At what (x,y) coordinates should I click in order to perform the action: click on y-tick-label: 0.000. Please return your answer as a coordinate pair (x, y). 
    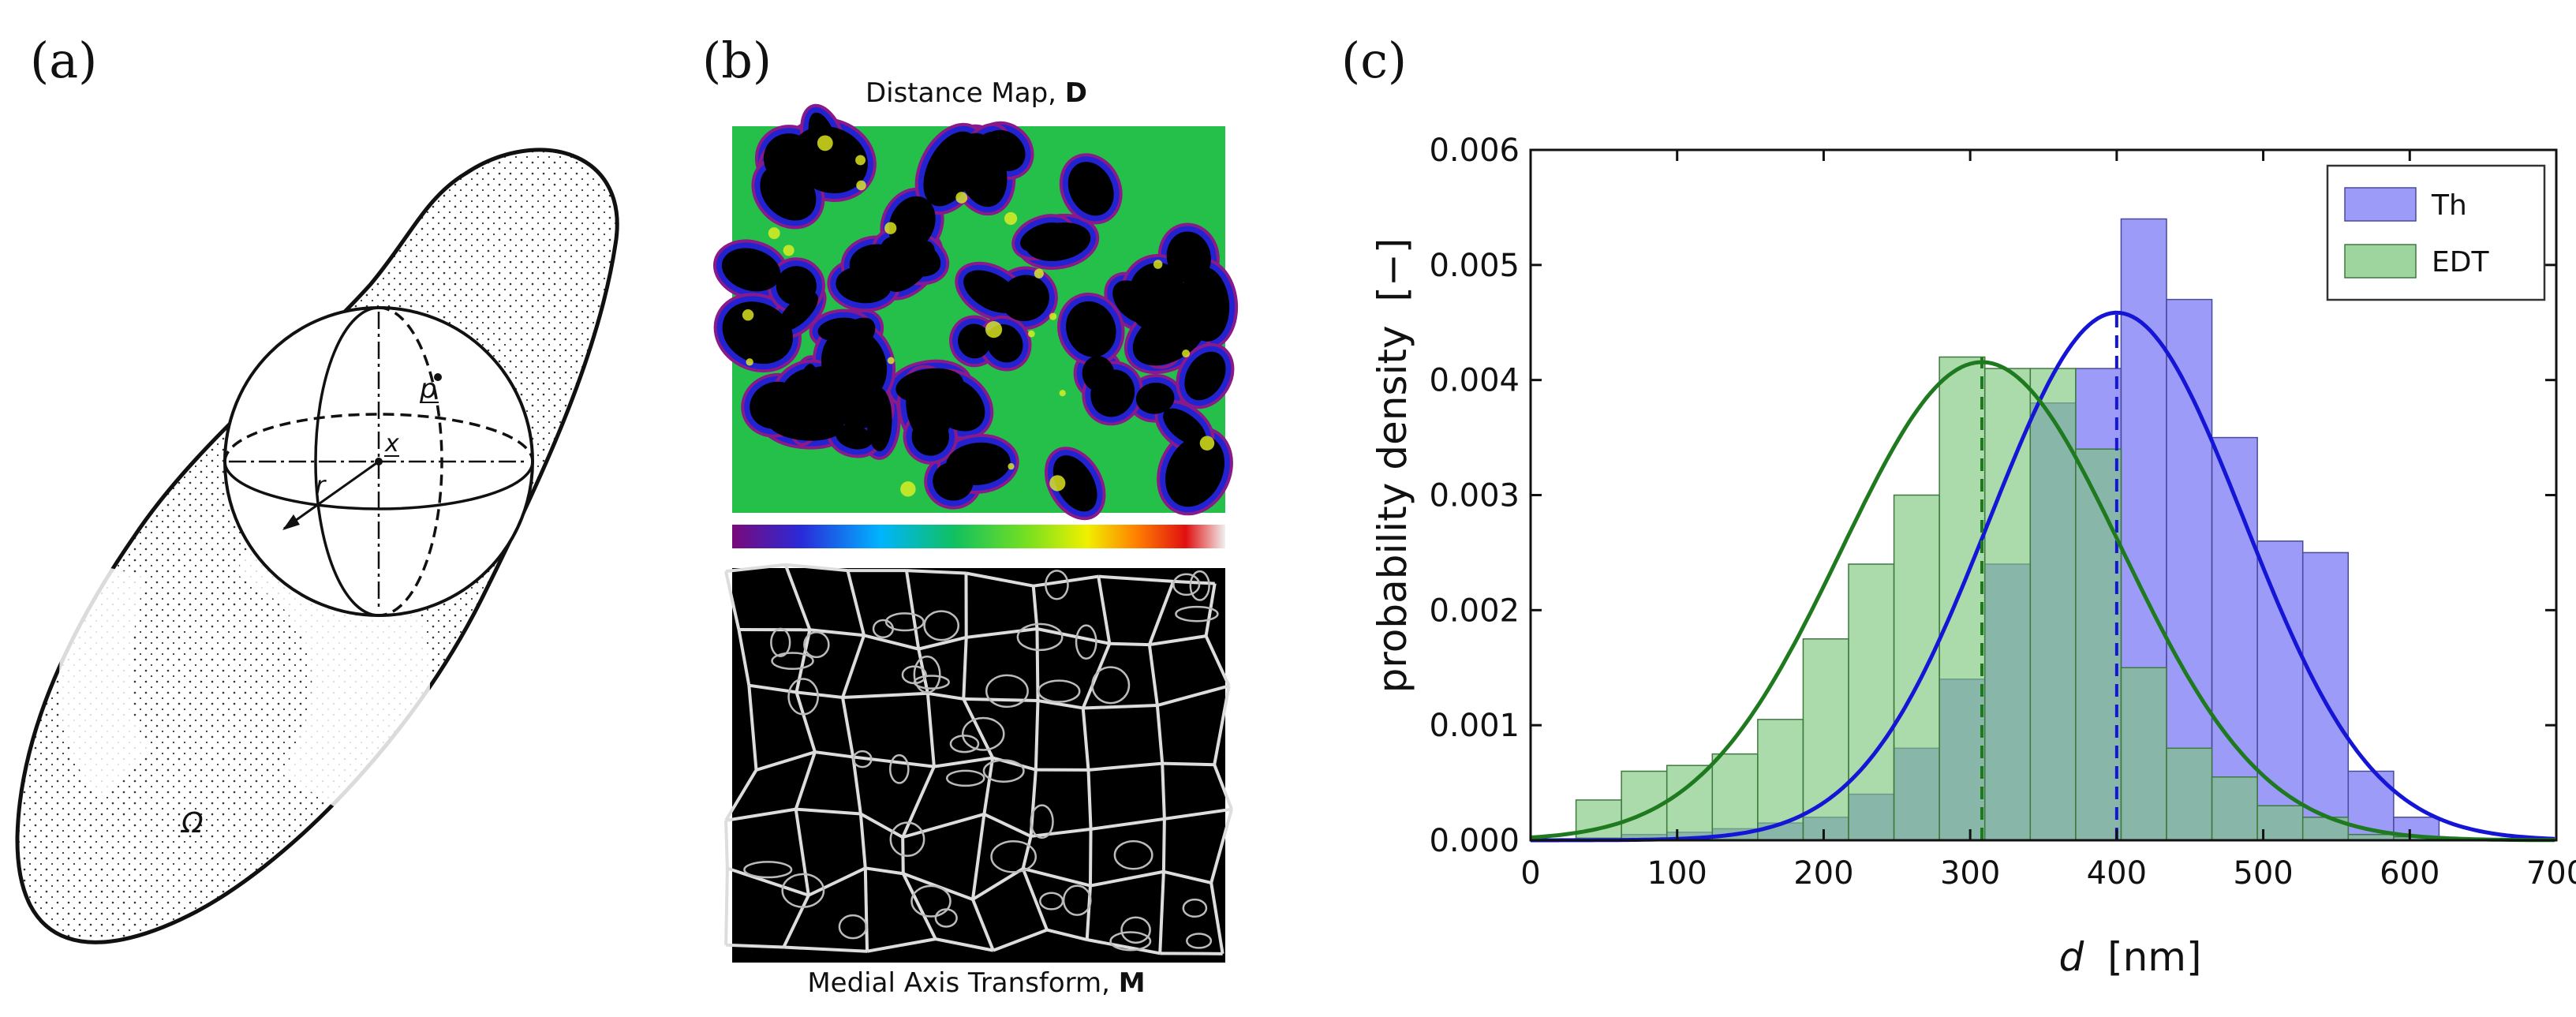
    Looking at the image, I should click on (1474, 841).